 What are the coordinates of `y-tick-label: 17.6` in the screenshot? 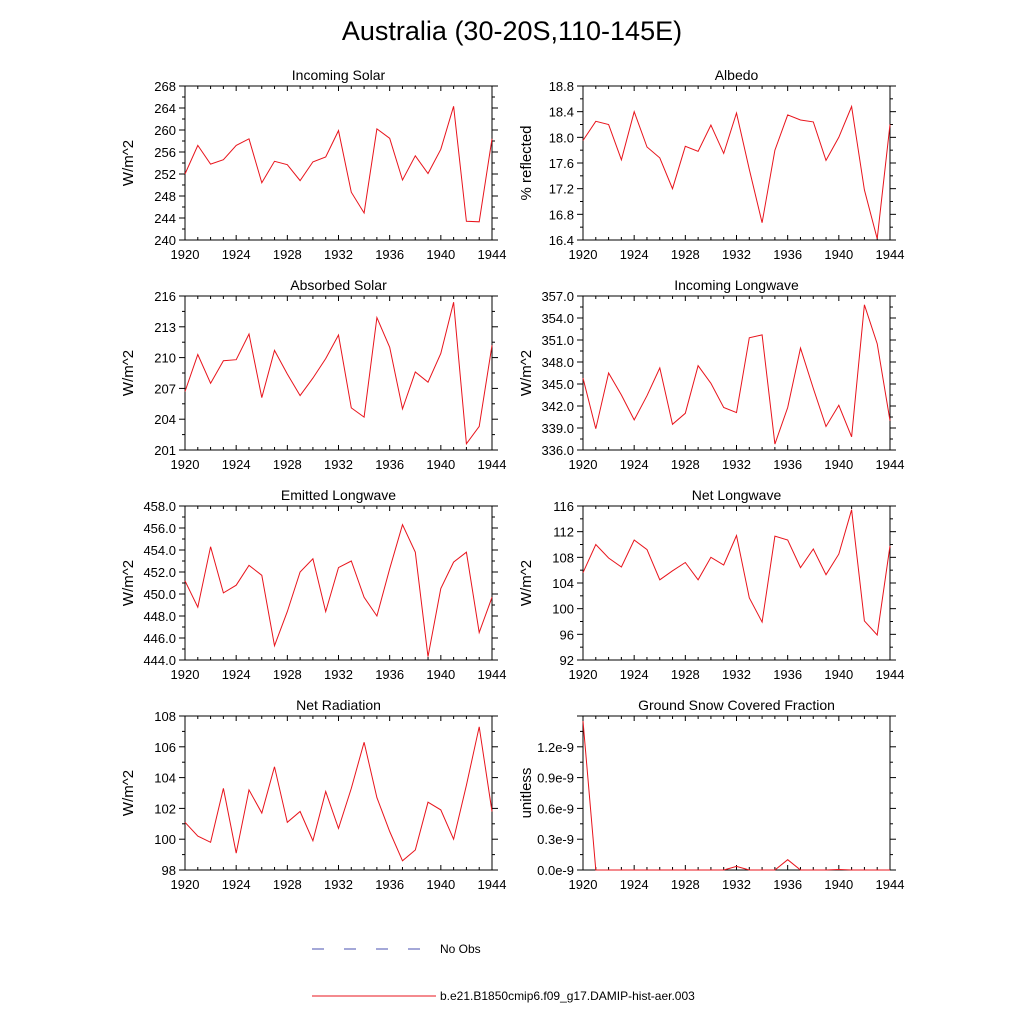 It's located at (561, 163).